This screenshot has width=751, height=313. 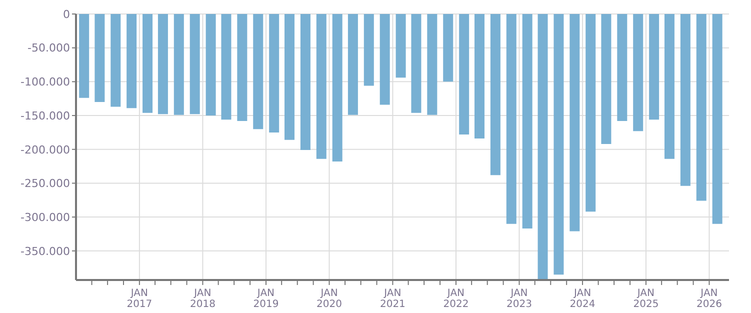 I want to click on x-tick-label: JAN 2023, so click(x=519, y=299).